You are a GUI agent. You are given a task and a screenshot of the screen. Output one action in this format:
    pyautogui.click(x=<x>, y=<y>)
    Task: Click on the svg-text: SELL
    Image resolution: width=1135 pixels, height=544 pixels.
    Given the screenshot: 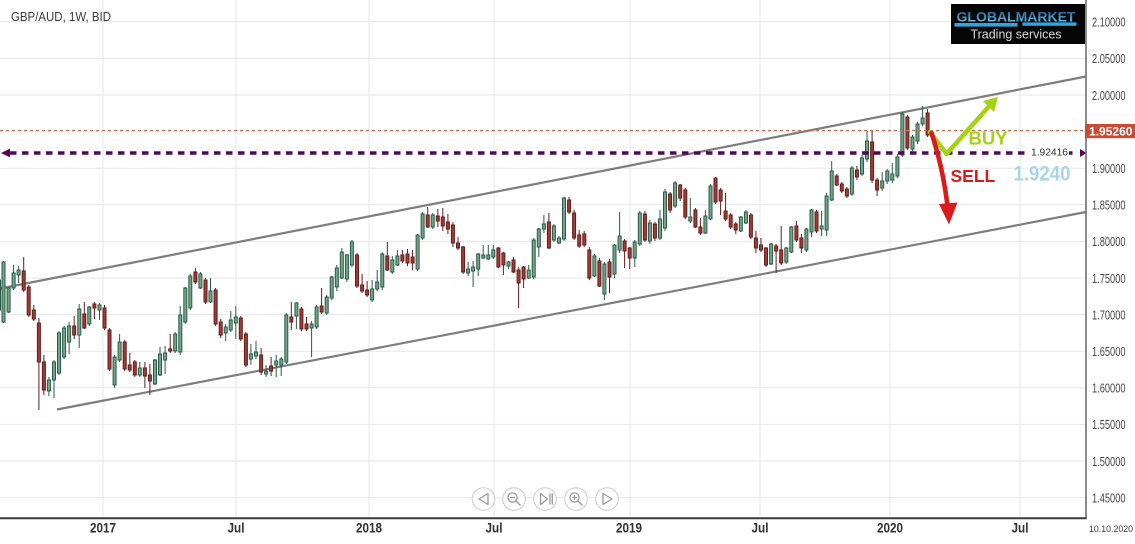 What is the action you would take?
    pyautogui.click(x=973, y=176)
    